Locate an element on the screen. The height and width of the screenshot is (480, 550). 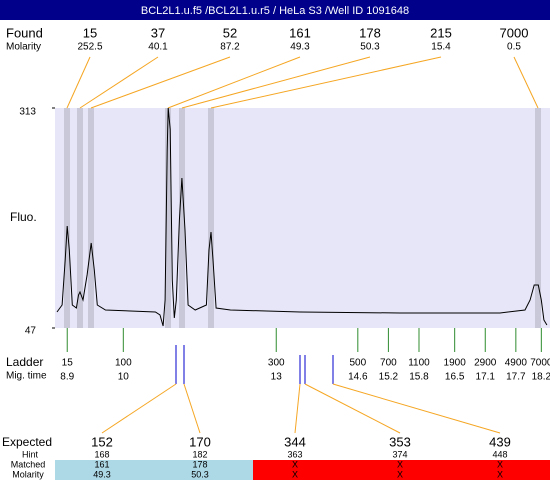
ladder-time: 14.6 is located at coordinates (358, 377).